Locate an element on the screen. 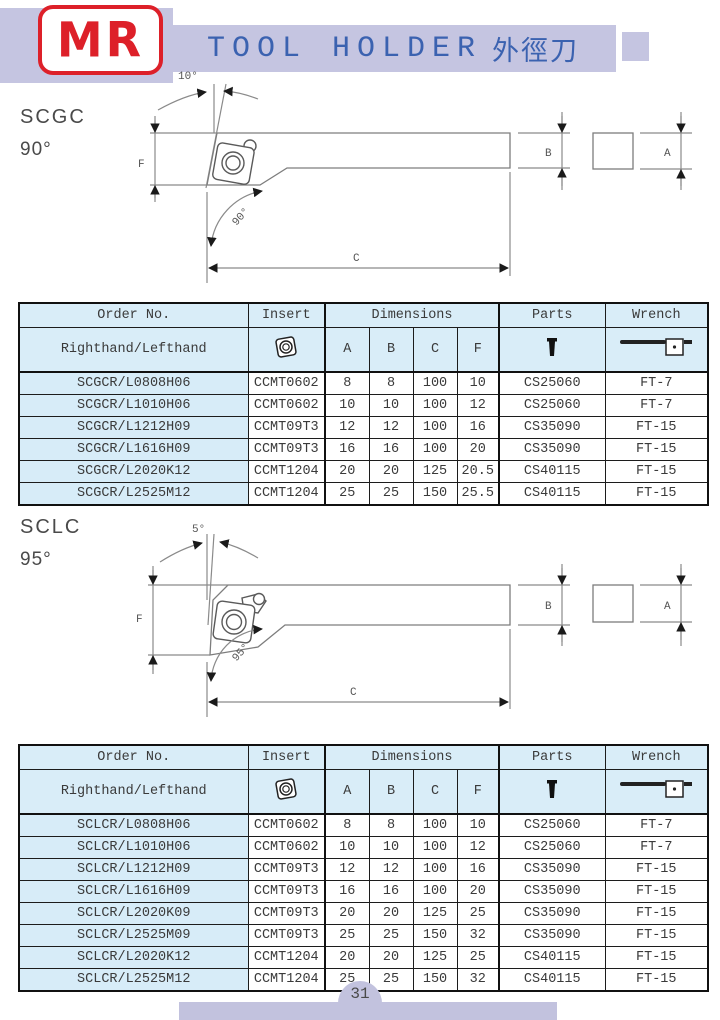  cutting-angle: 90° is located at coordinates (234, 235).